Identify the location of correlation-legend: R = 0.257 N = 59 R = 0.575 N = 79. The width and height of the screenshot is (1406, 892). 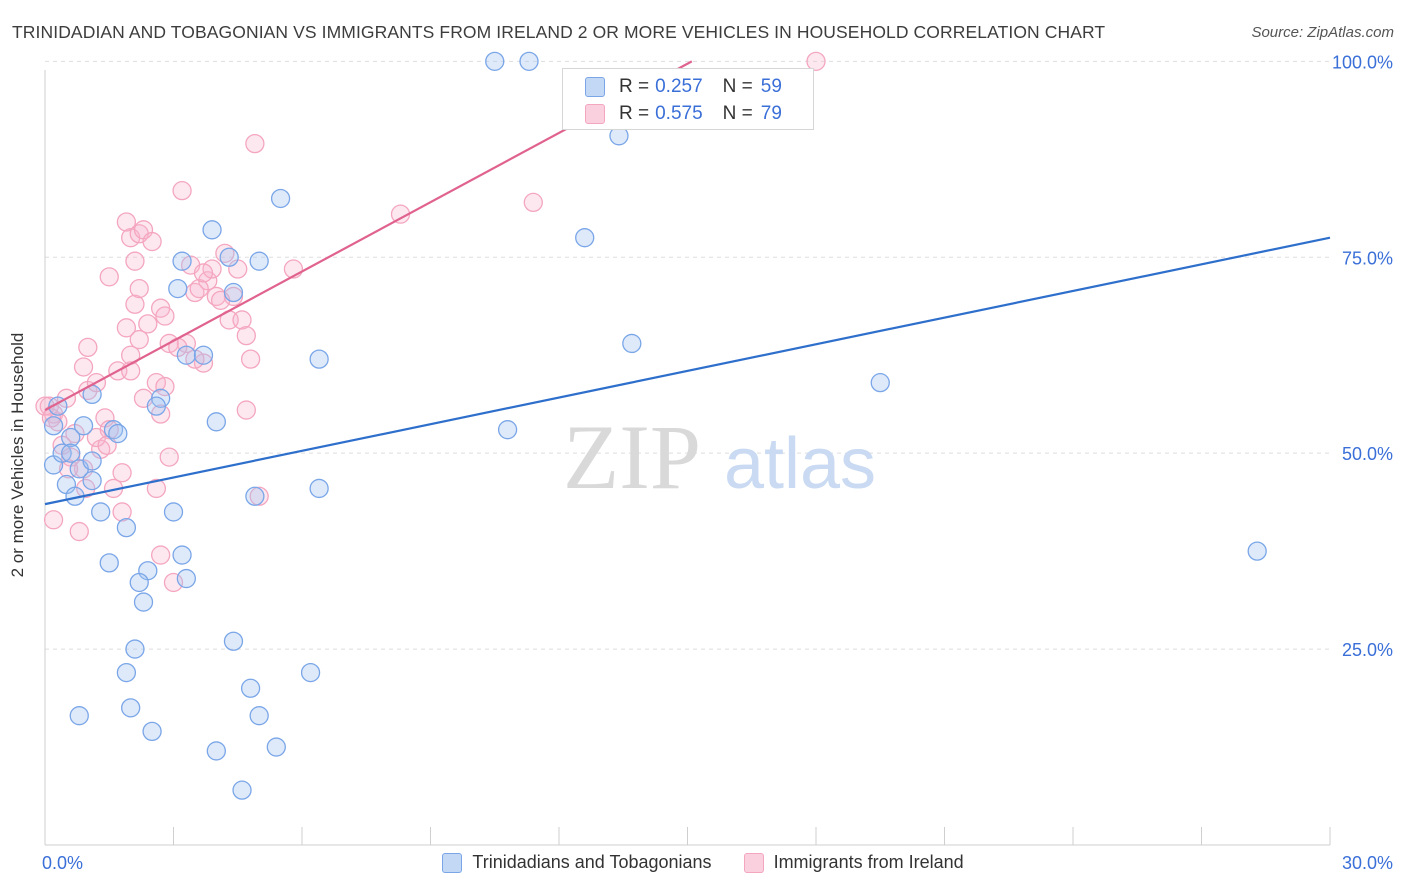
(688, 99).